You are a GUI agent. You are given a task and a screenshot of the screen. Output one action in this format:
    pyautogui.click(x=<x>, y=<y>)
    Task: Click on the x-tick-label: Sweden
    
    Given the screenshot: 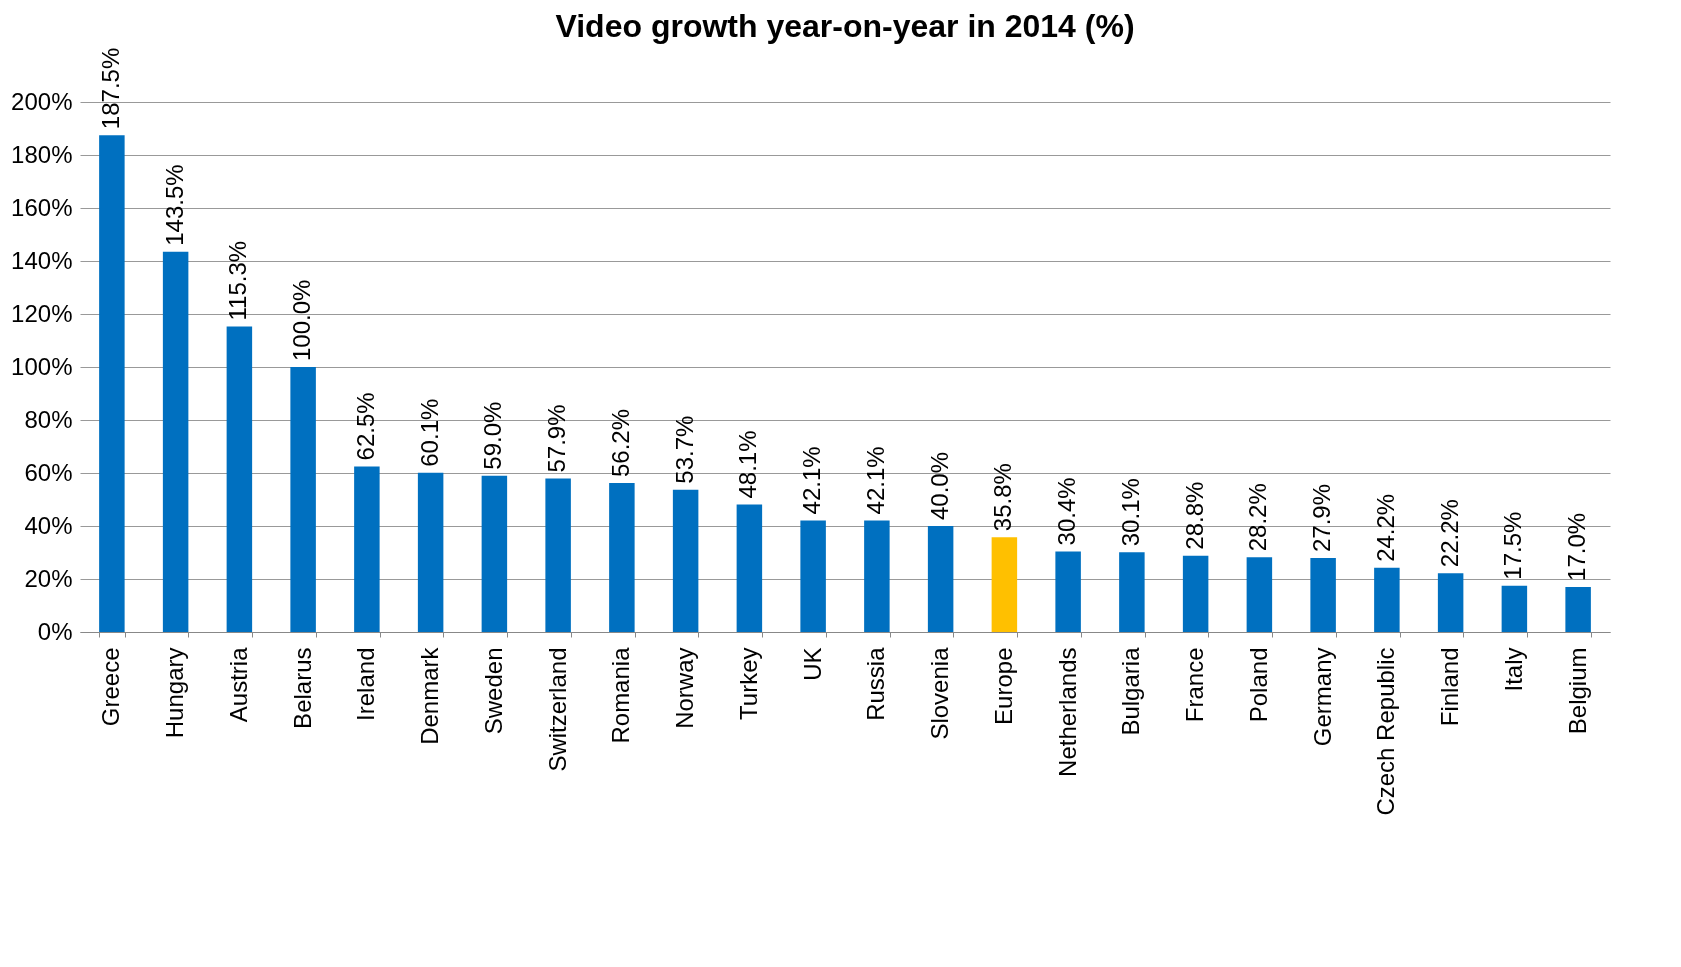 What is the action you would take?
    pyautogui.click(x=493, y=691)
    